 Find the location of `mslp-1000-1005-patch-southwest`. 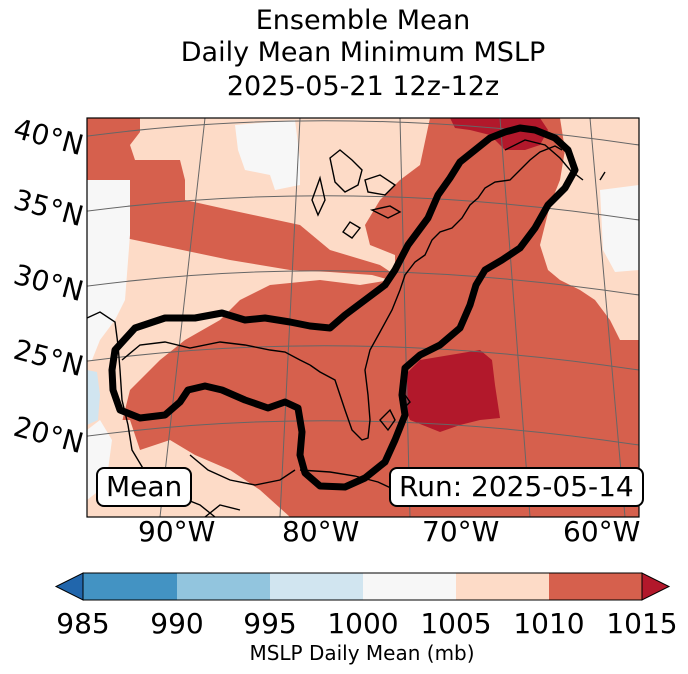

mslp-1000-1005-patch-southwest is located at coordinates (99, 460).